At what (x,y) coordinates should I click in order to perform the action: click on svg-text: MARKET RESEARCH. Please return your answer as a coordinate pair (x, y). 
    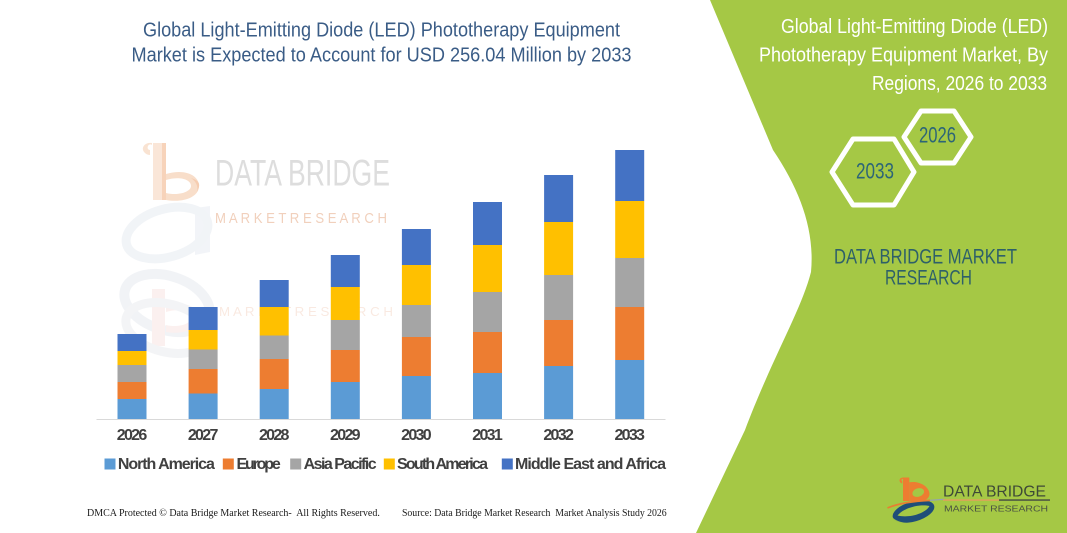
    Looking at the image, I should click on (996, 509).